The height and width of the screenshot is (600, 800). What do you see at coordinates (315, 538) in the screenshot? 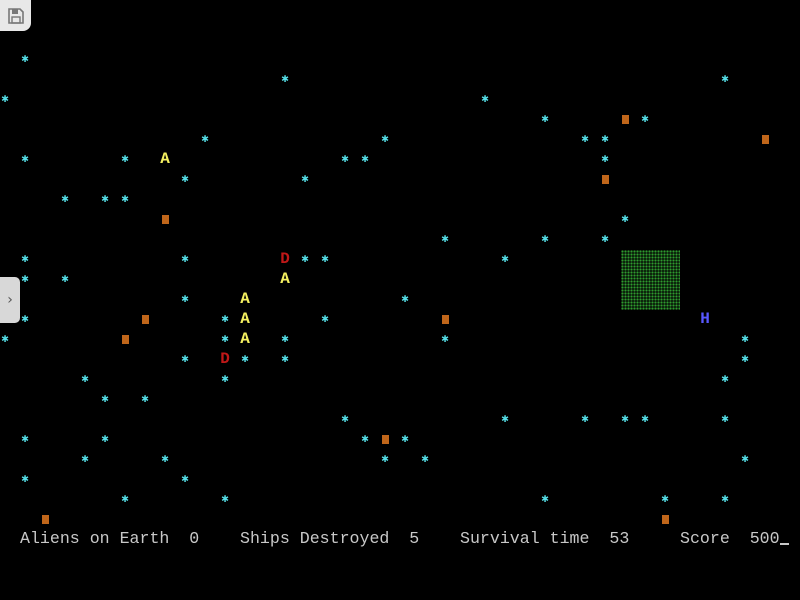
I see `ships-label: Ships Destroyed` at bounding box center [315, 538].